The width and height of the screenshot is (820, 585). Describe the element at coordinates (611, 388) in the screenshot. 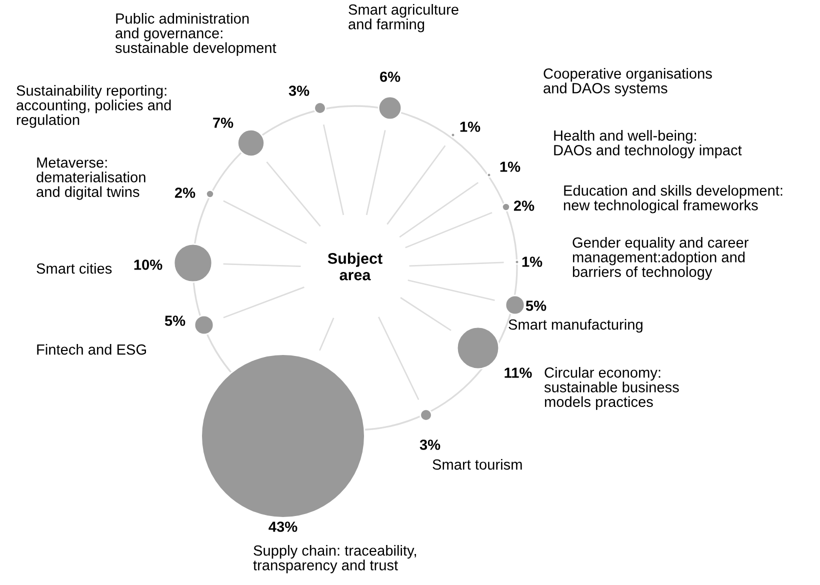

I see `category-label: Circular economy: sustainable business models practices` at that location.